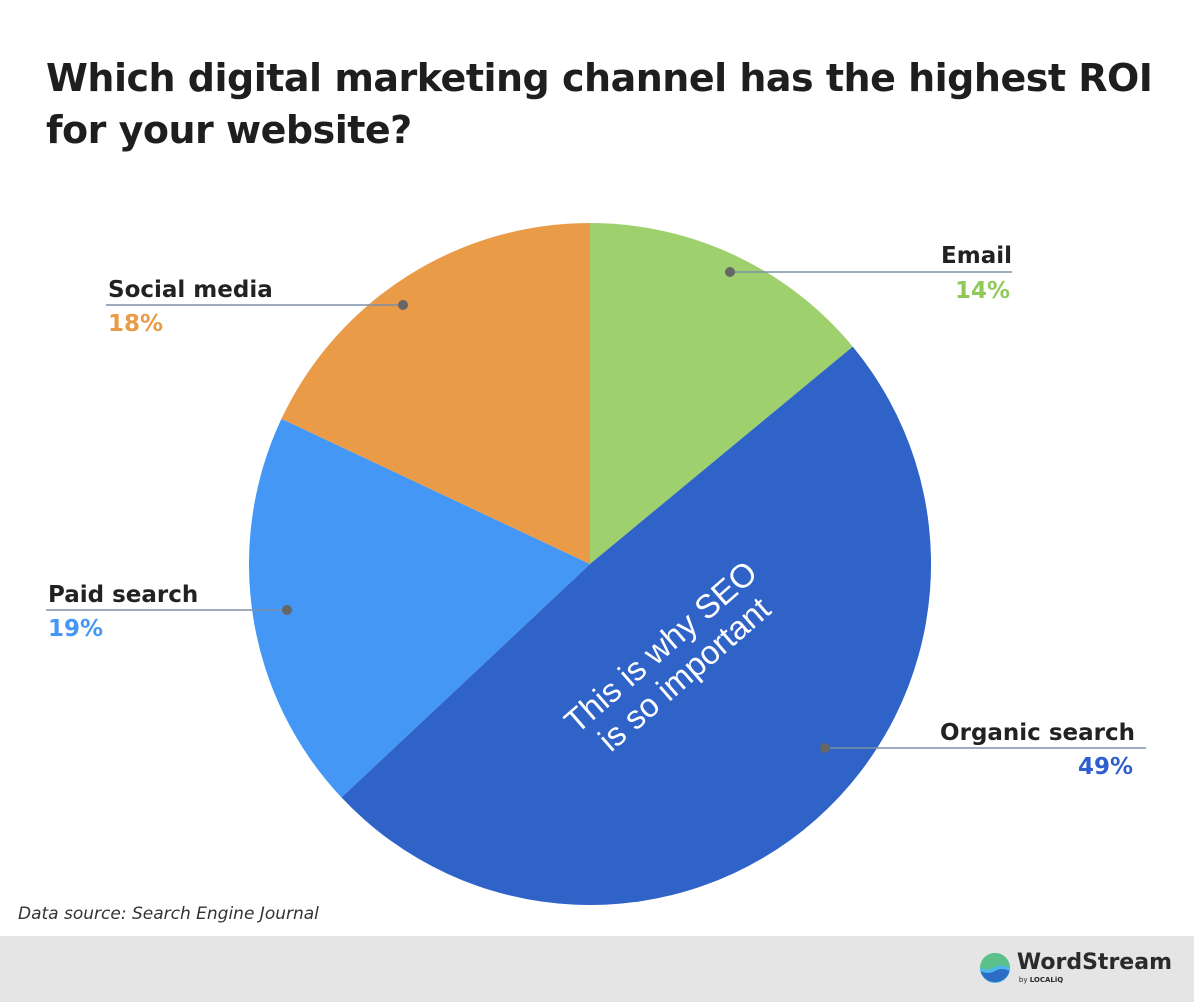 The height and width of the screenshot is (1002, 1194). I want to click on label-social-media: Social media, so click(190, 290).